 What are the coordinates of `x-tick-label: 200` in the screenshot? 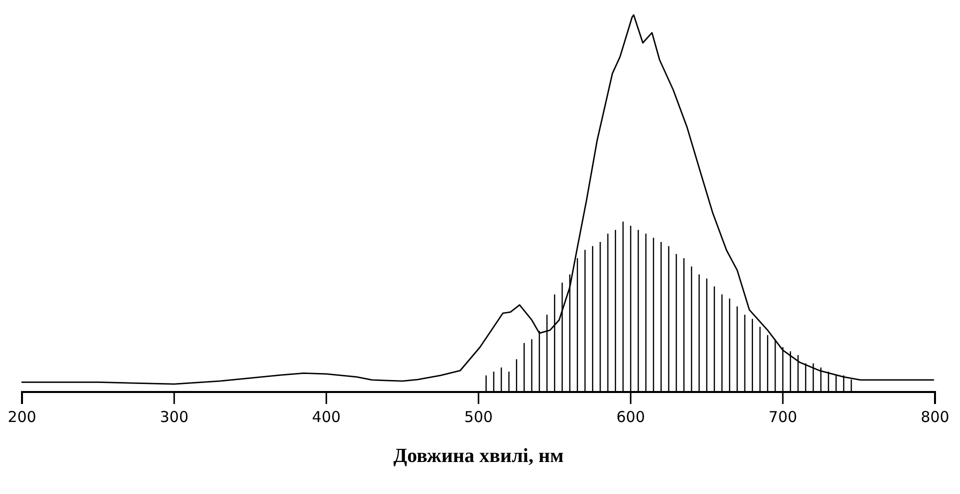 It's located at (22, 417).